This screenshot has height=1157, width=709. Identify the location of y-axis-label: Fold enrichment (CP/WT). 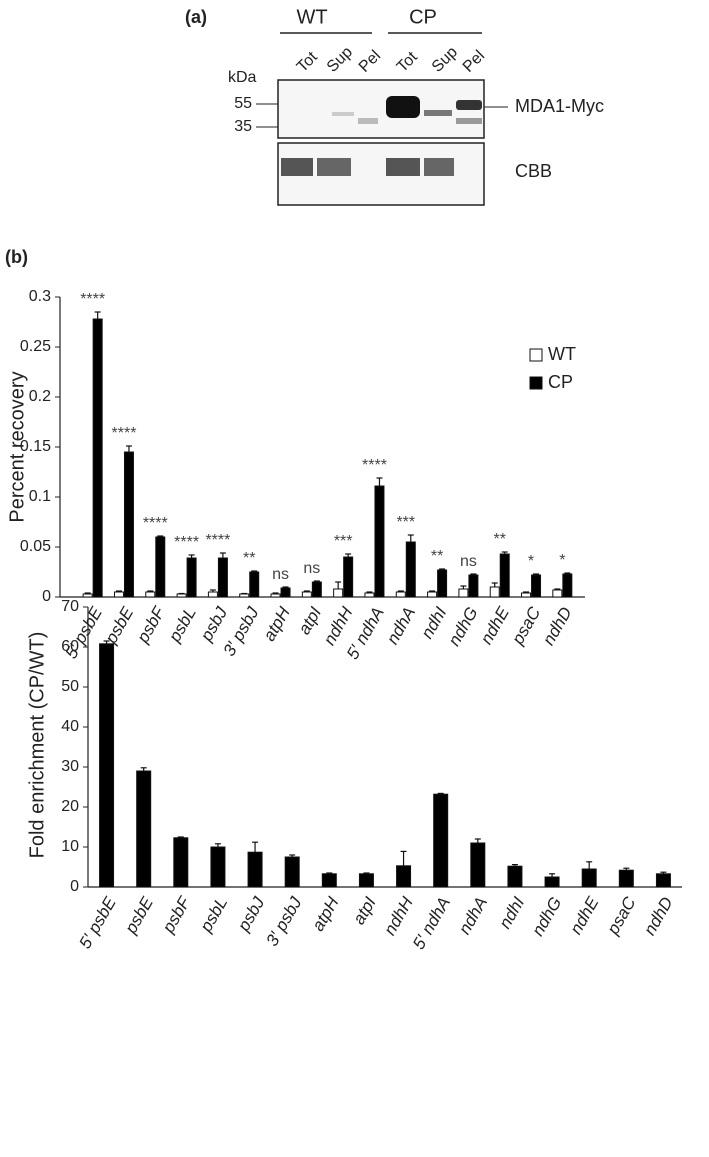
(37, 745).